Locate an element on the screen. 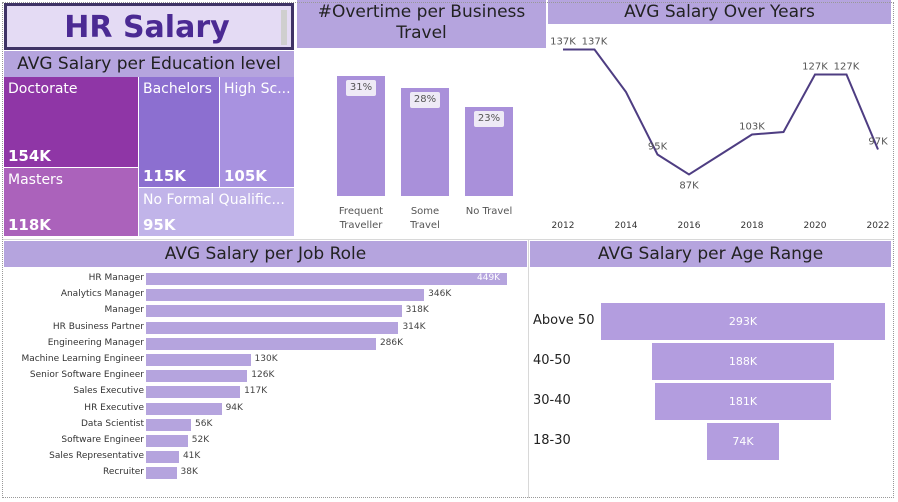 The image size is (898, 502). job-role-label: Engineering Manager is located at coordinates (95, 342).